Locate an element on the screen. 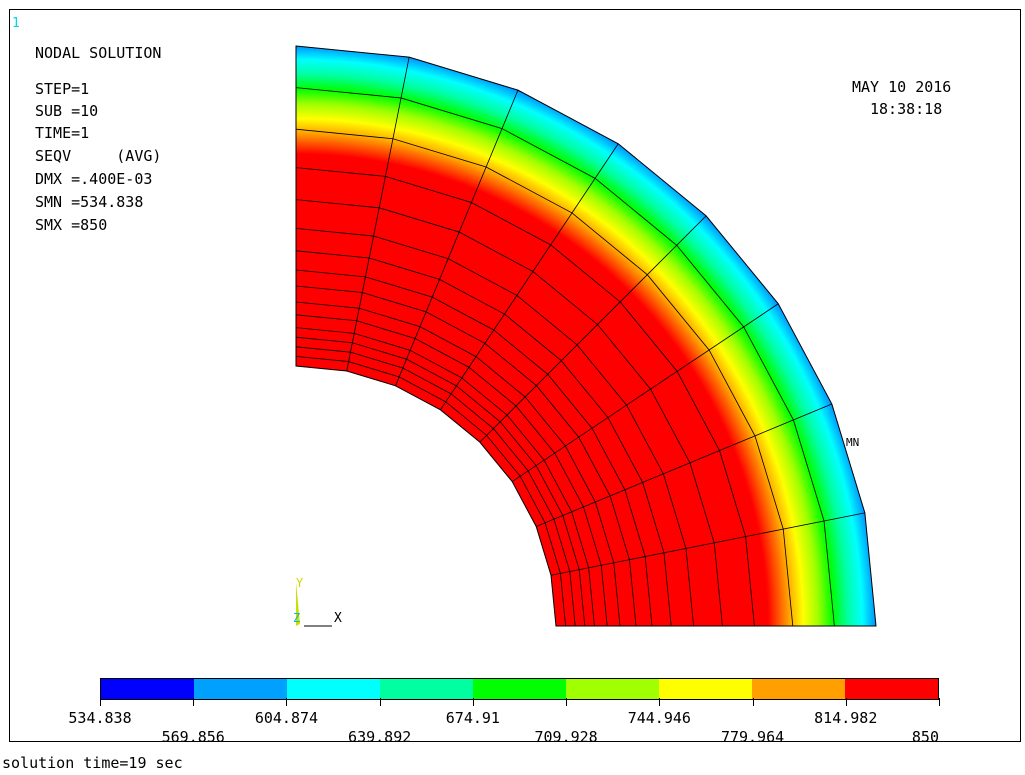 This screenshot has width=1025, height=775. min-marker-label: MN is located at coordinates (853, 442).